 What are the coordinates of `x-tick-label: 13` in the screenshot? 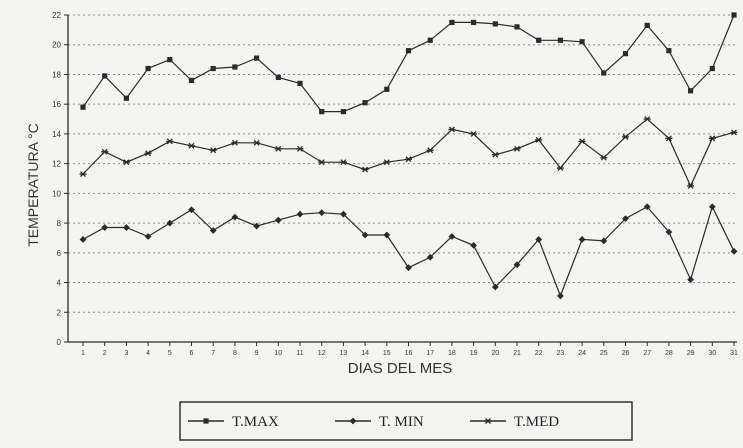 It's located at (344, 353).